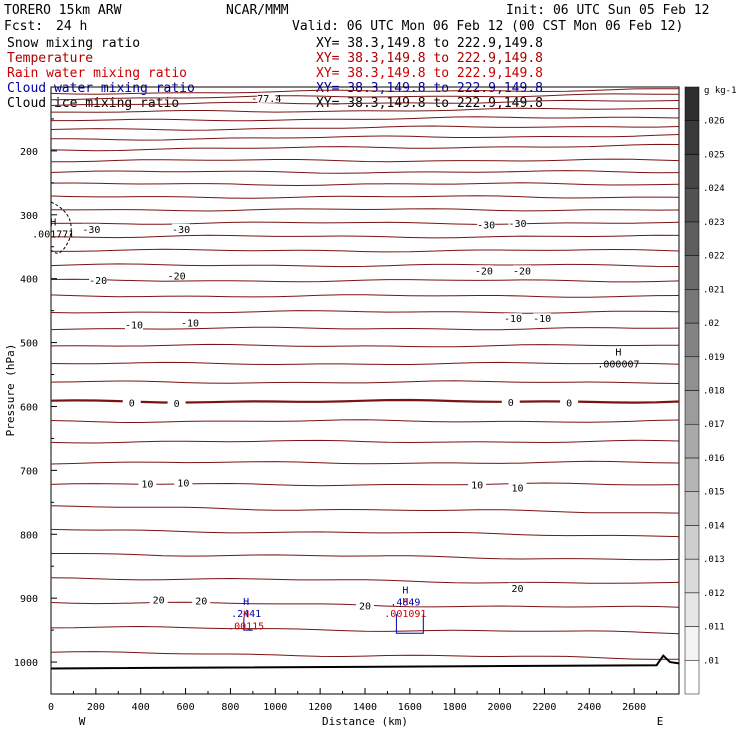  I want to click on y-tick-label: 500, so click(29, 344).